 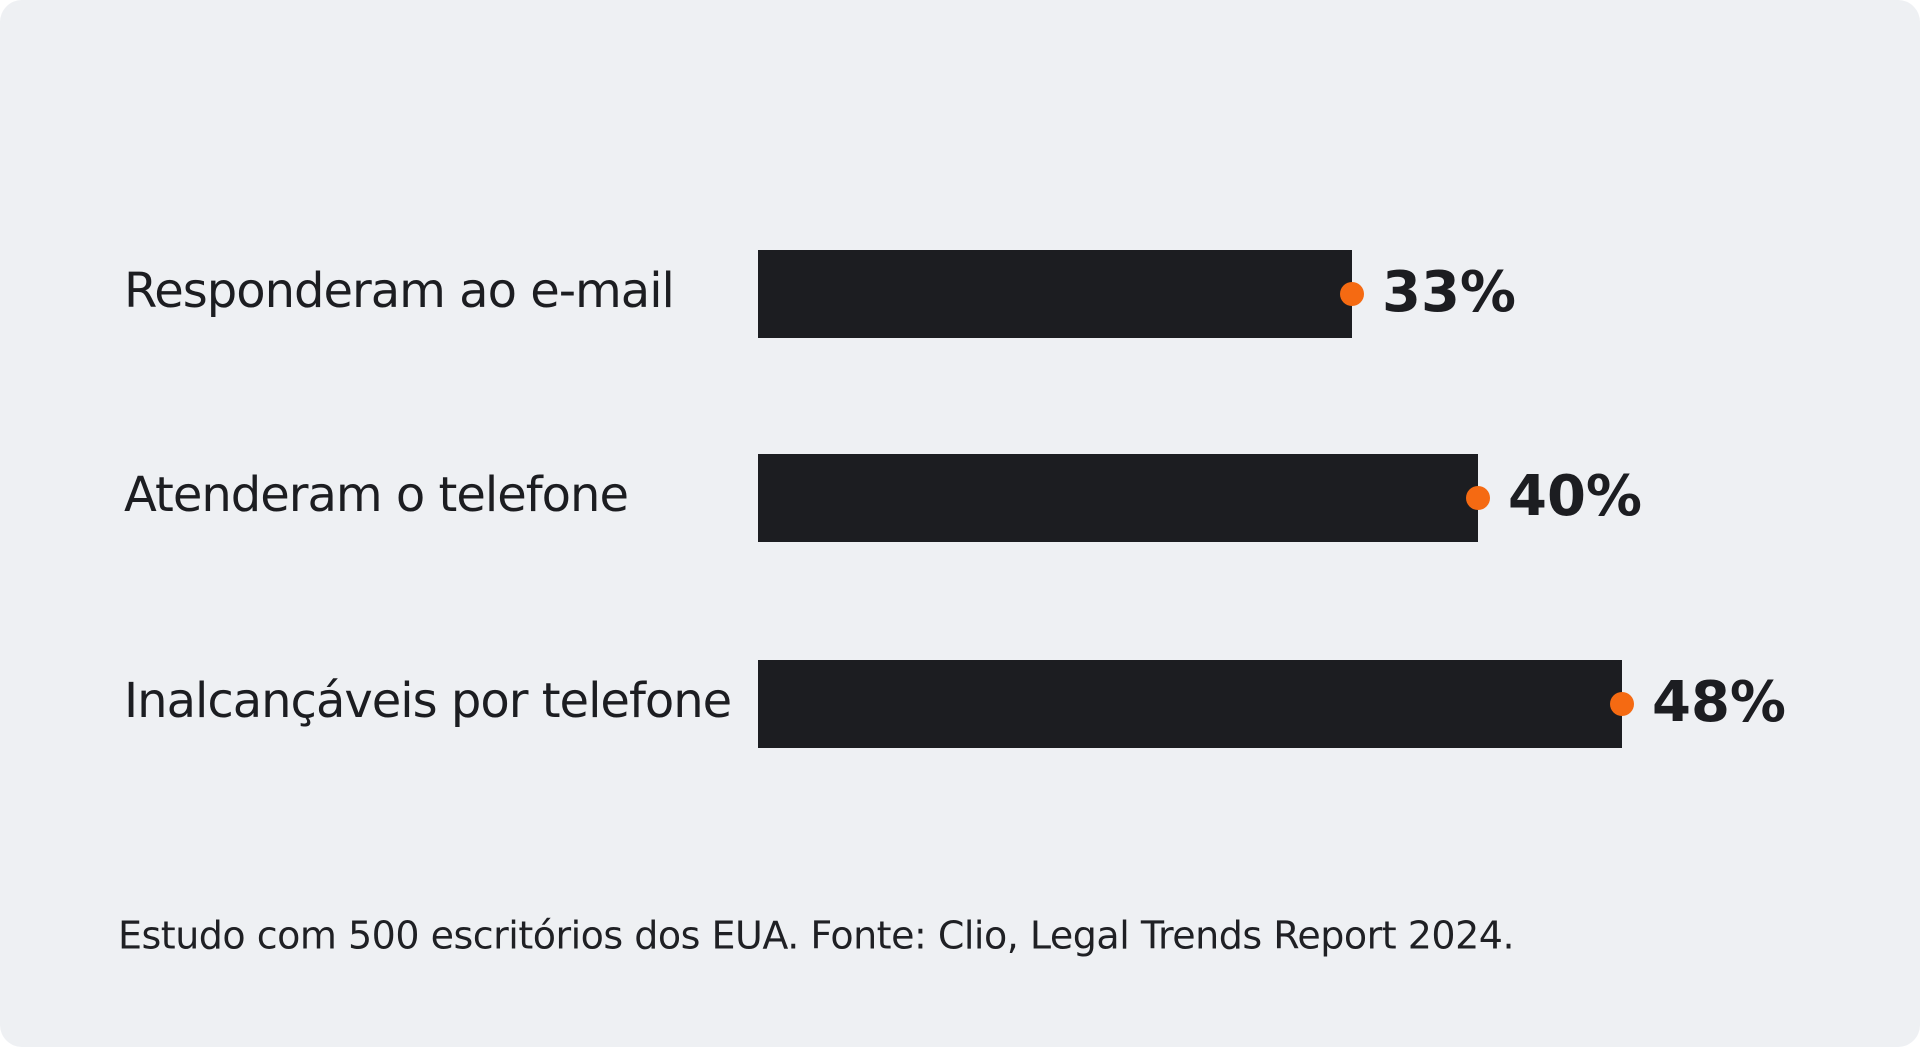 What do you see at coordinates (1575, 496) in the screenshot?
I see `value-label: 40%` at bounding box center [1575, 496].